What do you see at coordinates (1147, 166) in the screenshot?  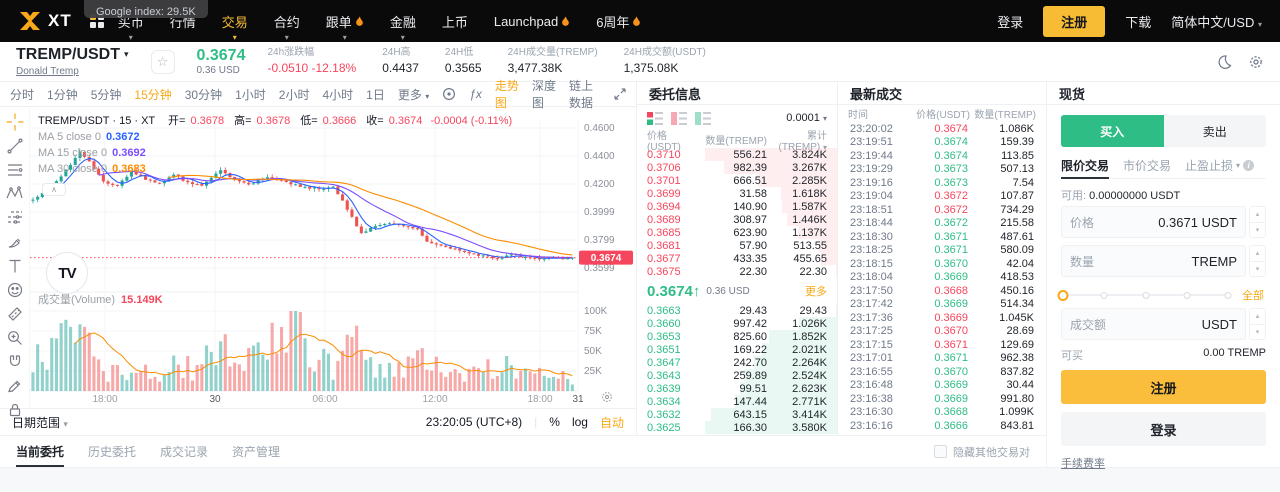 I see `tab-market-order: 市价交易` at bounding box center [1147, 166].